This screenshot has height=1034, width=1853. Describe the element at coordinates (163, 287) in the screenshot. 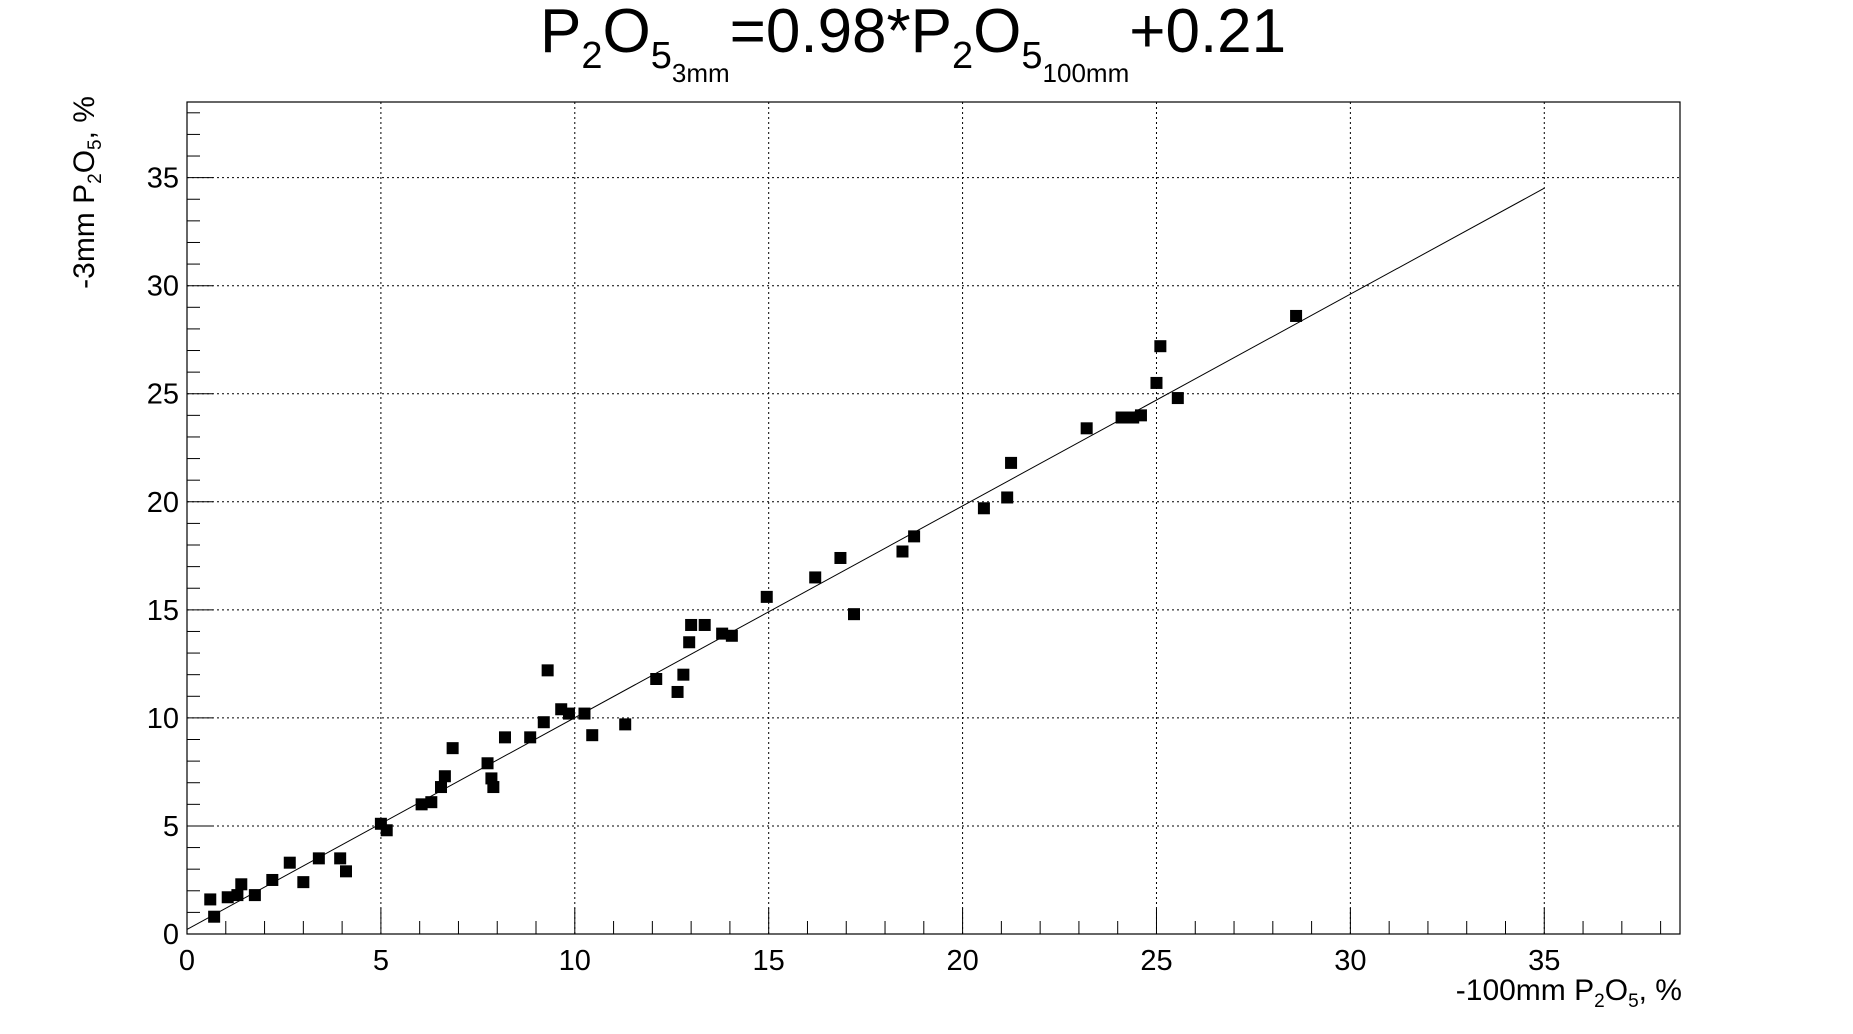

I see `y-tick-label: 30` at that location.